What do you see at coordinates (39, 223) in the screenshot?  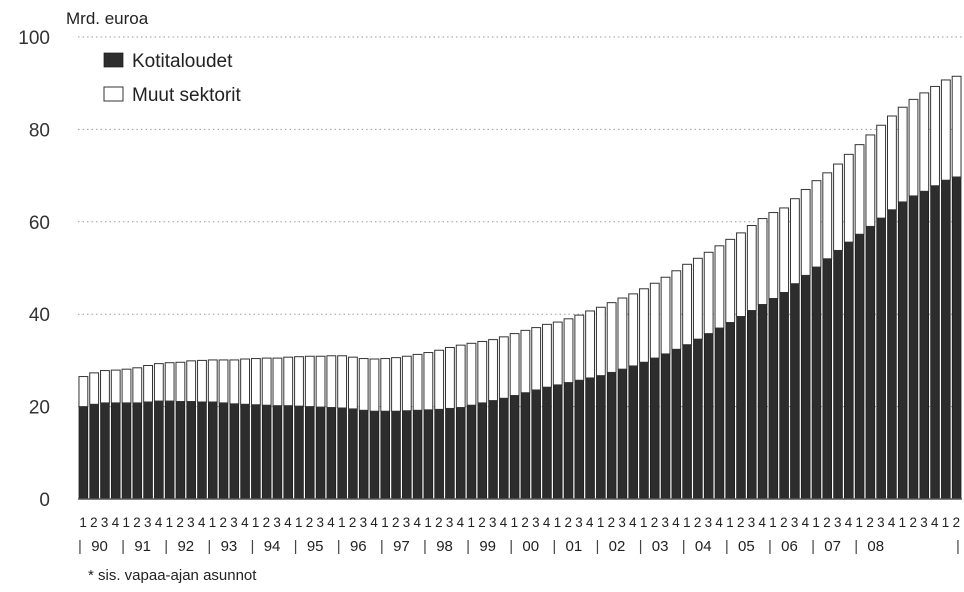 I see `y-tick-label: 60` at bounding box center [39, 223].